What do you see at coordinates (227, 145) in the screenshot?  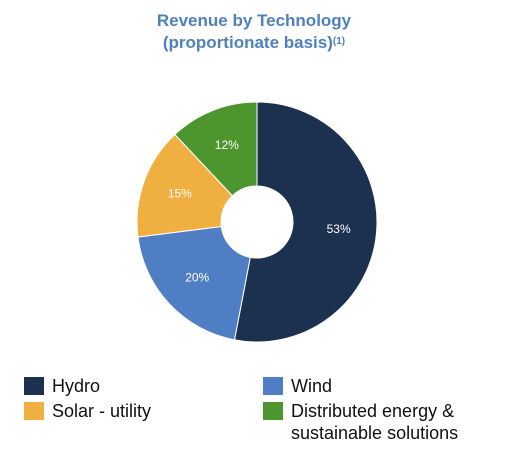 I see `data-label-distributed-energy: 12%` at bounding box center [227, 145].